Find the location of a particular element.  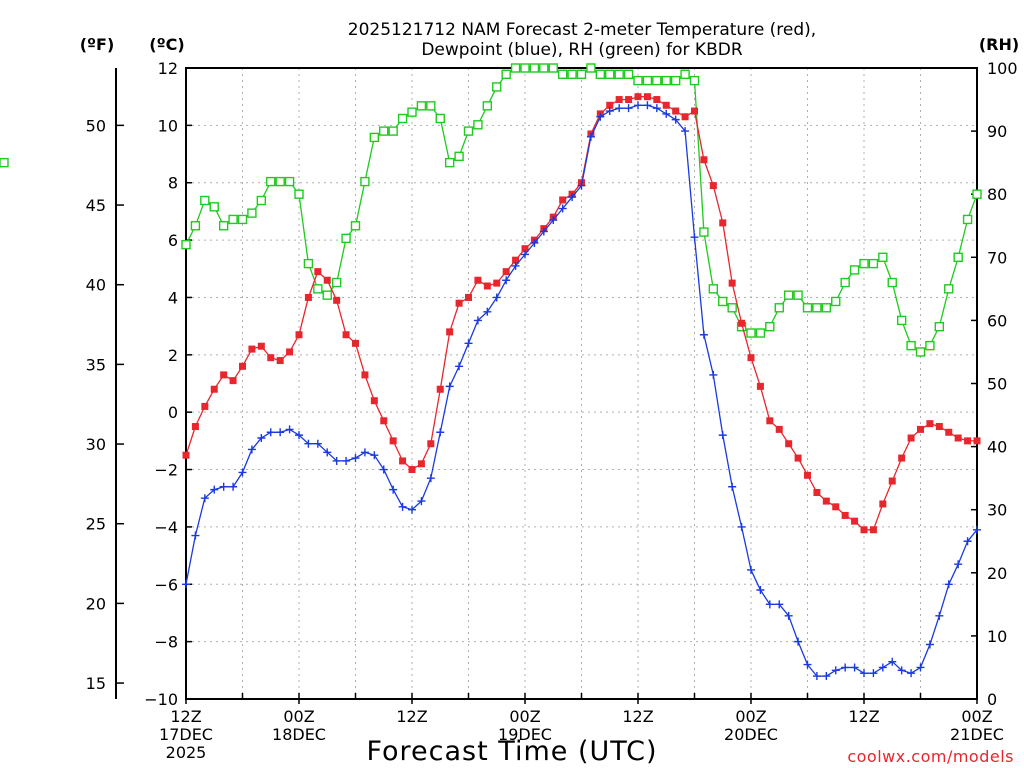

rh-tick-label: 20 is located at coordinates (997, 573).